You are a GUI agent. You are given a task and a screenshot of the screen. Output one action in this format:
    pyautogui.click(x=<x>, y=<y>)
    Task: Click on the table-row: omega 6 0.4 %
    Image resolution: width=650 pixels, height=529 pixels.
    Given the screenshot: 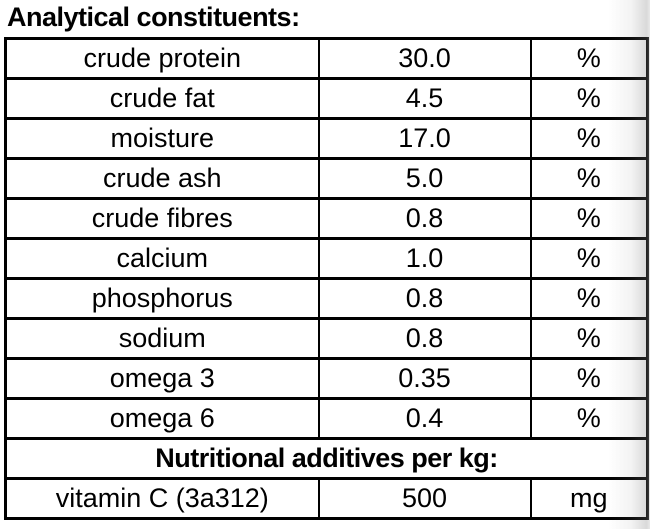 What is the action you would take?
    pyautogui.click(x=326, y=418)
    